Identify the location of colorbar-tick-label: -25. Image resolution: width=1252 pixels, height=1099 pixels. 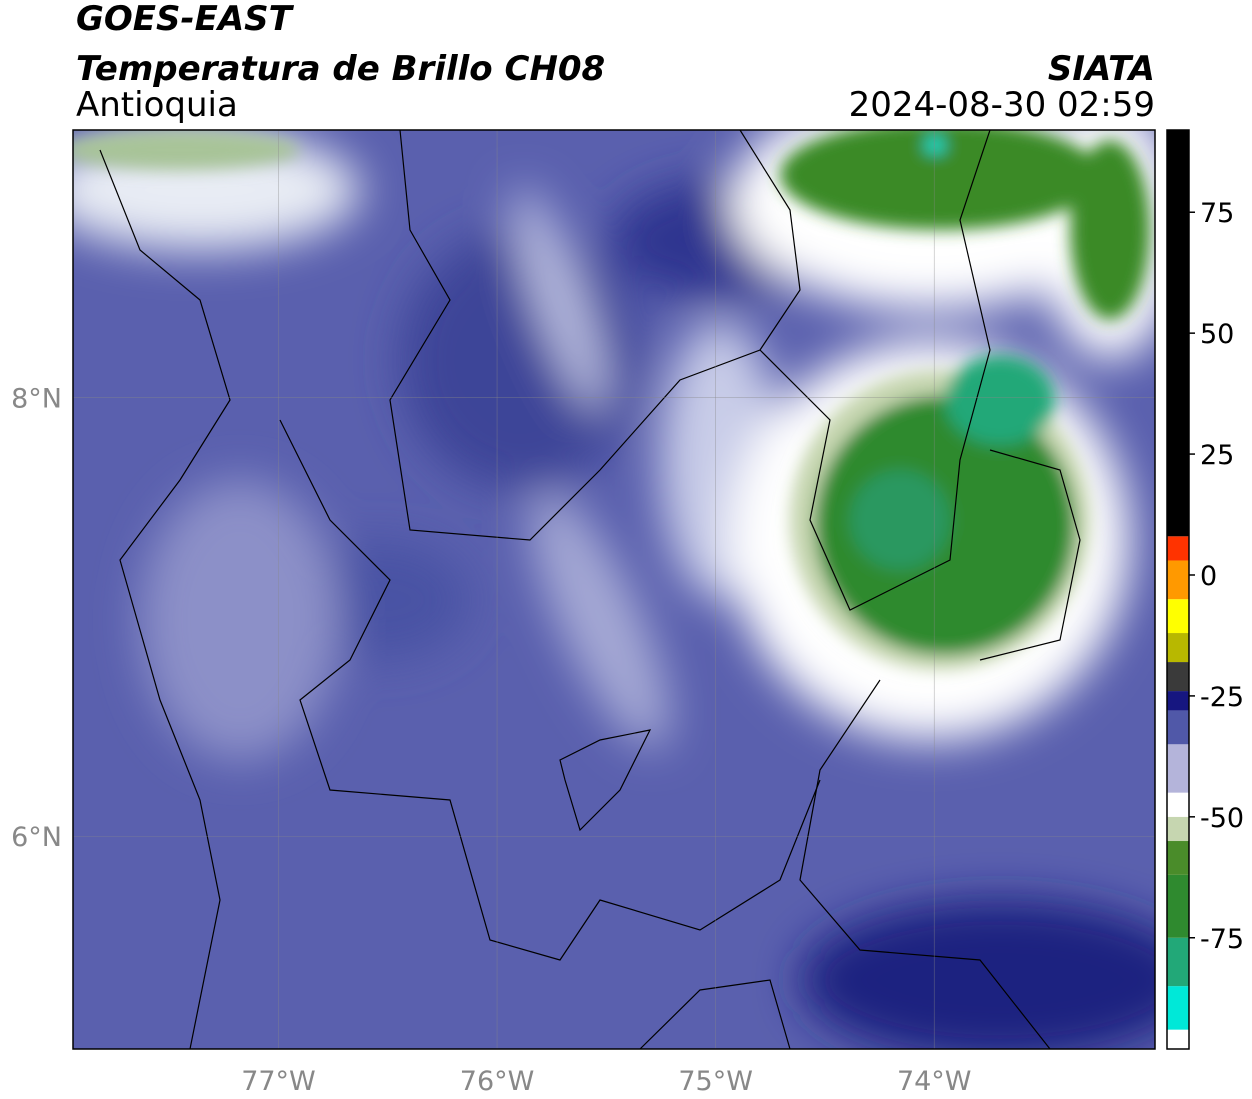
(1222, 697).